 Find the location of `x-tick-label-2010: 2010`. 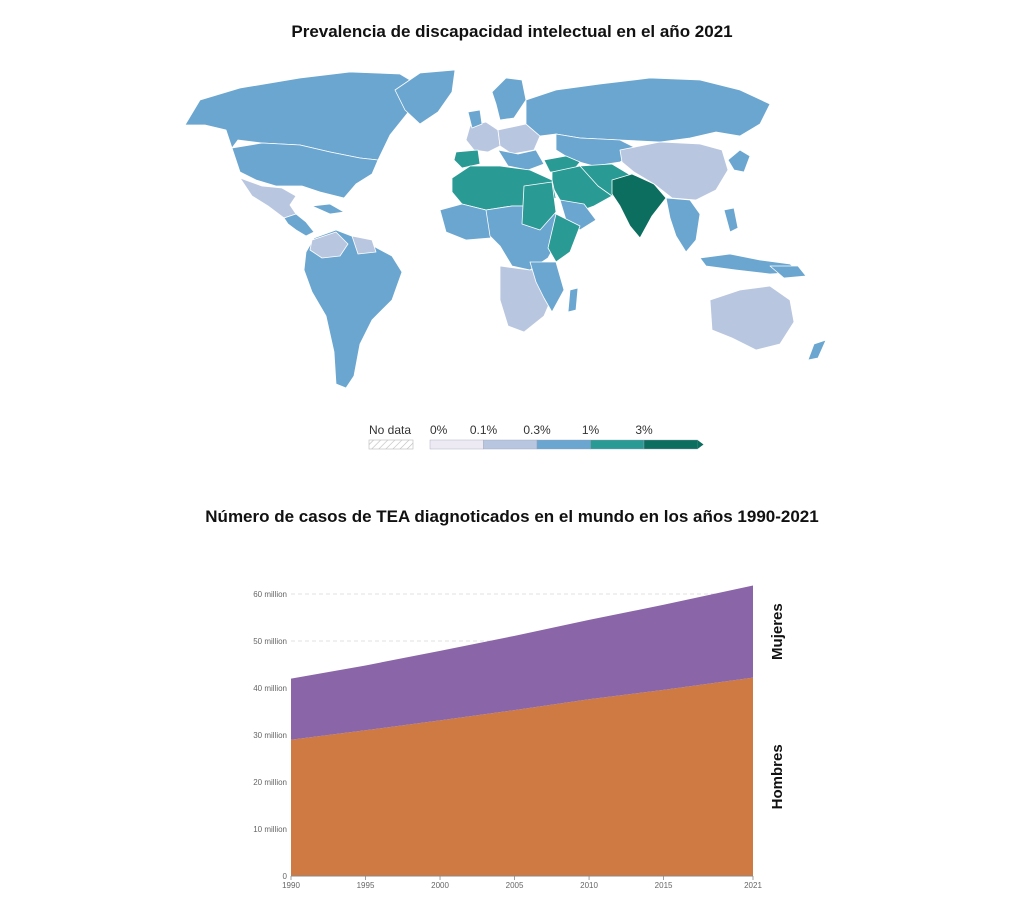

x-tick-label-2010: 2010 is located at coordinates (589, 885).